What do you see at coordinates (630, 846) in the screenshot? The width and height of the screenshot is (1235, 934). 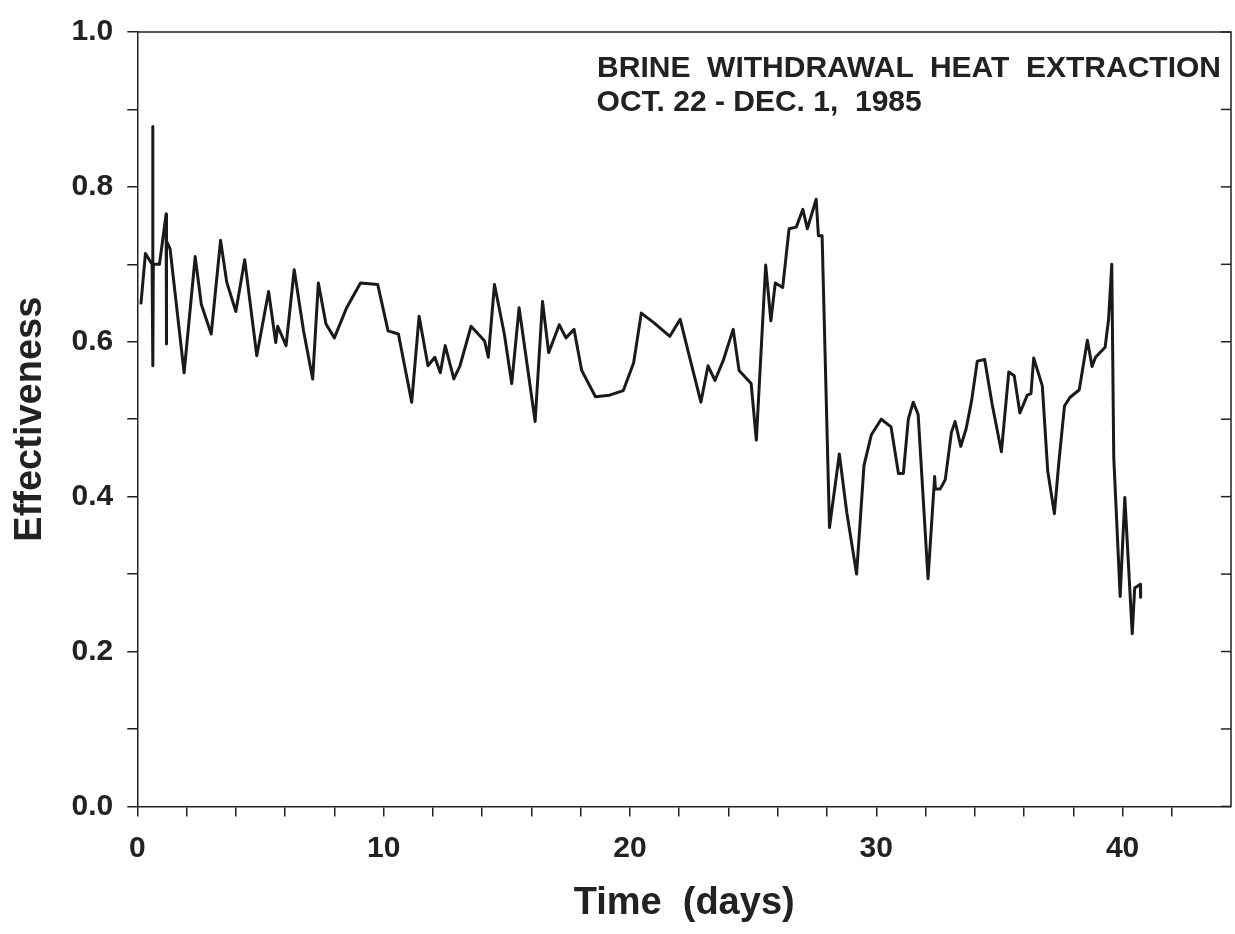 I see `x-tick-label: 20` at bounding box center [630, 846].